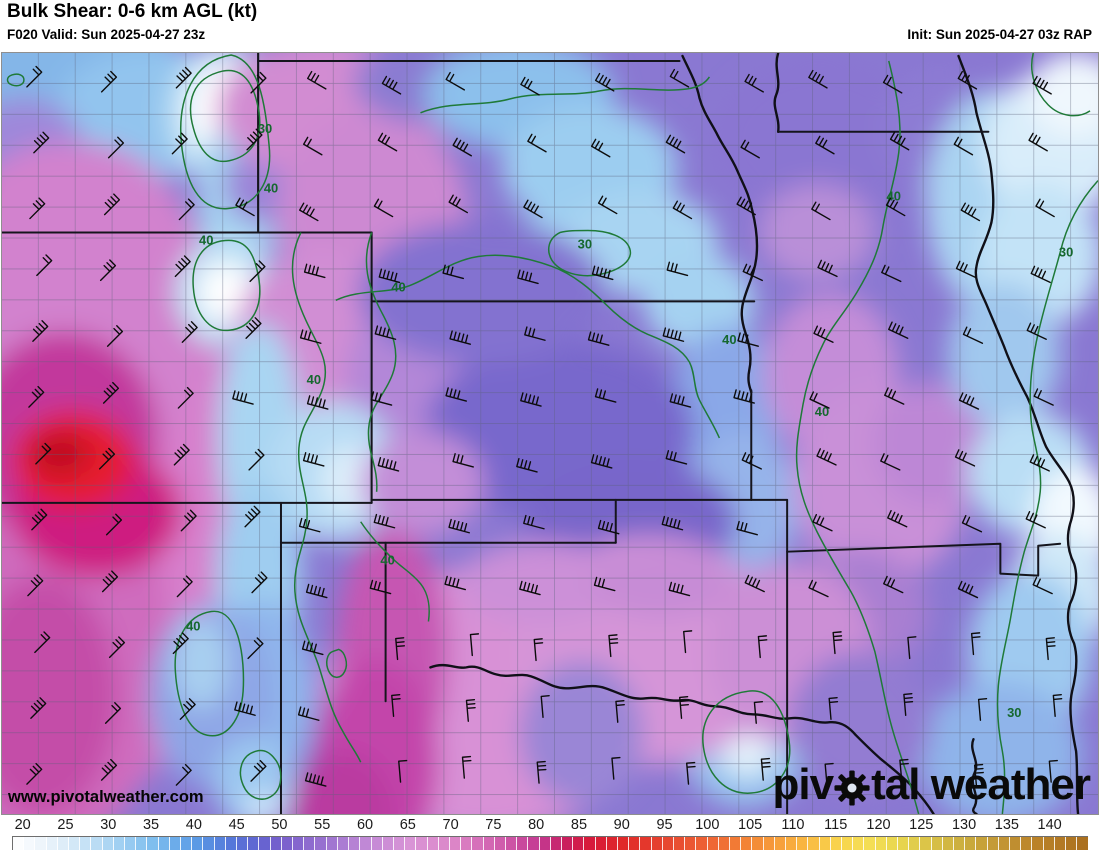 The image size is (1100, 850). What do you see at coordinates (999, 34) in the screenshot?
I see `init-time-label: Init: Sun 2025-04-27 03z RAP` at bounding box center [999, 34].